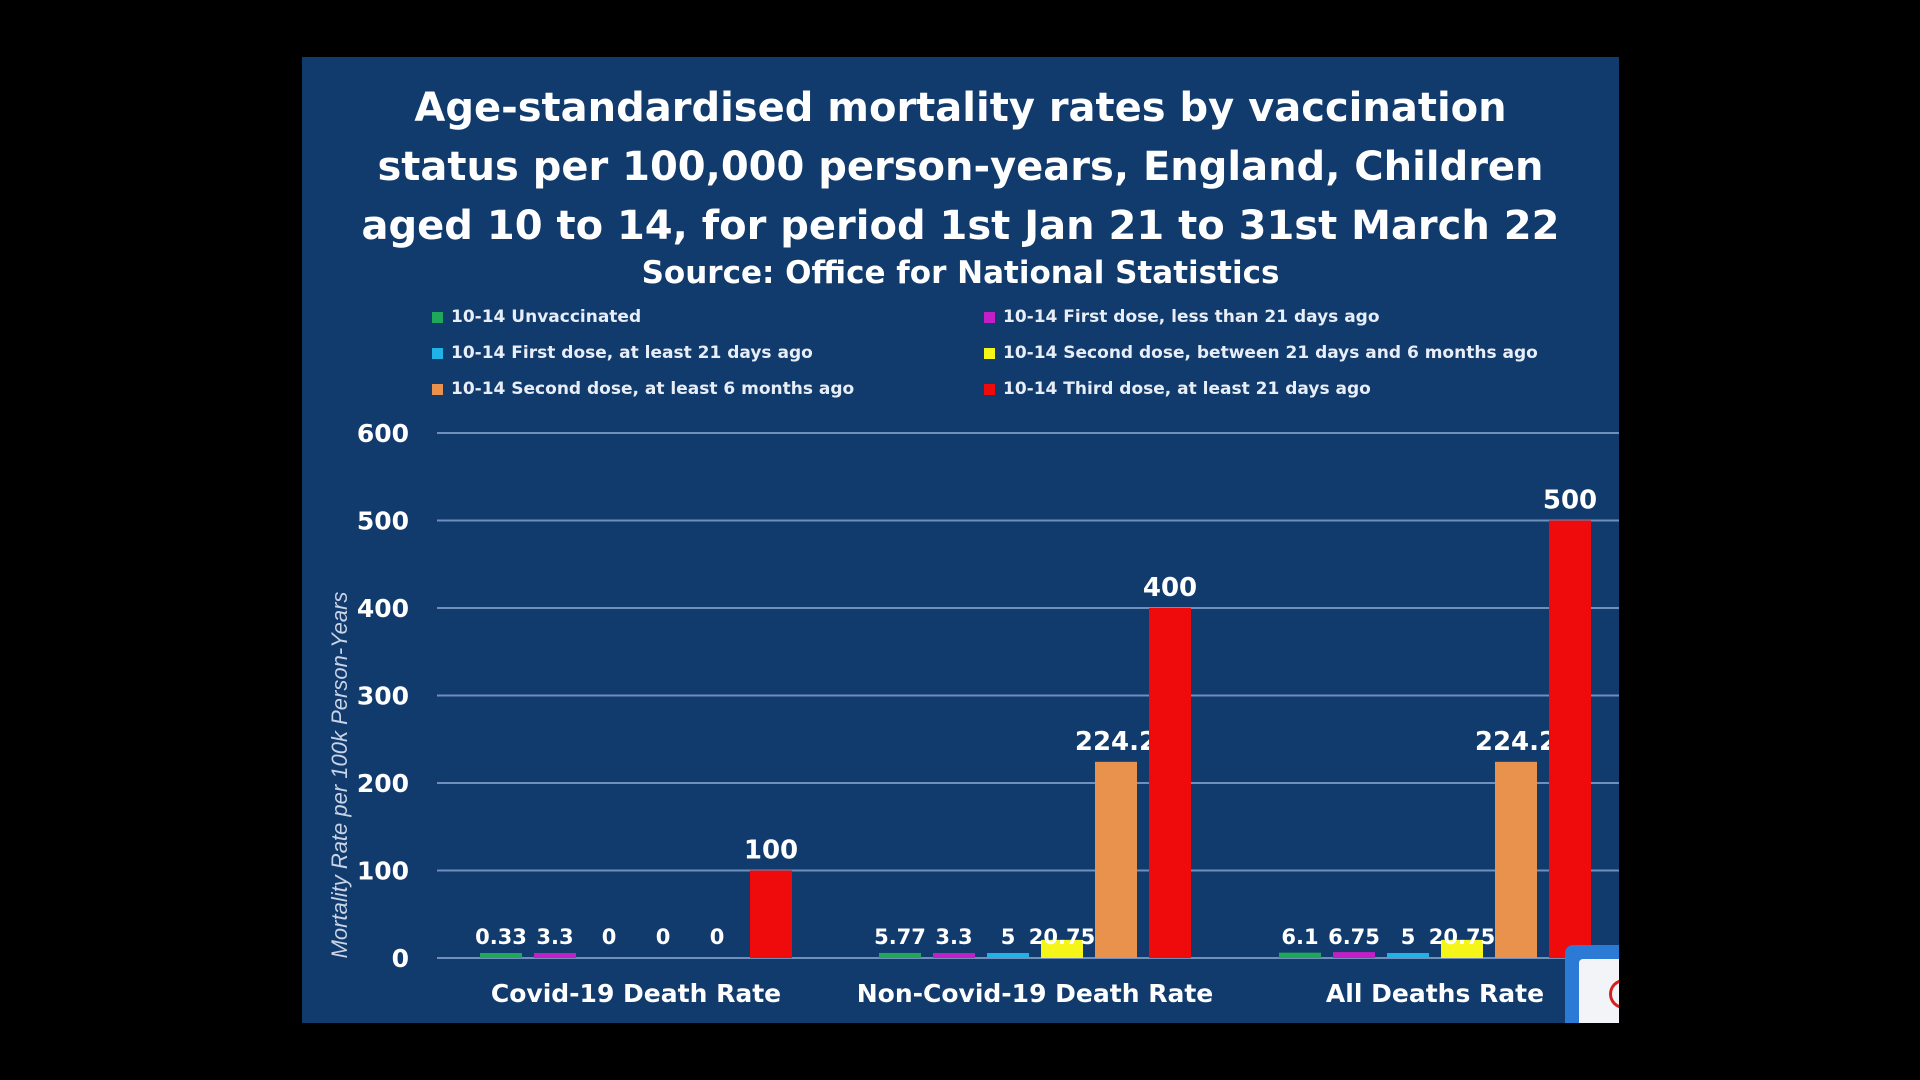 Image resolution: width=1920 pixels, height=1080 pixels. I want to click on data-label: 400, so click(1170, 588).